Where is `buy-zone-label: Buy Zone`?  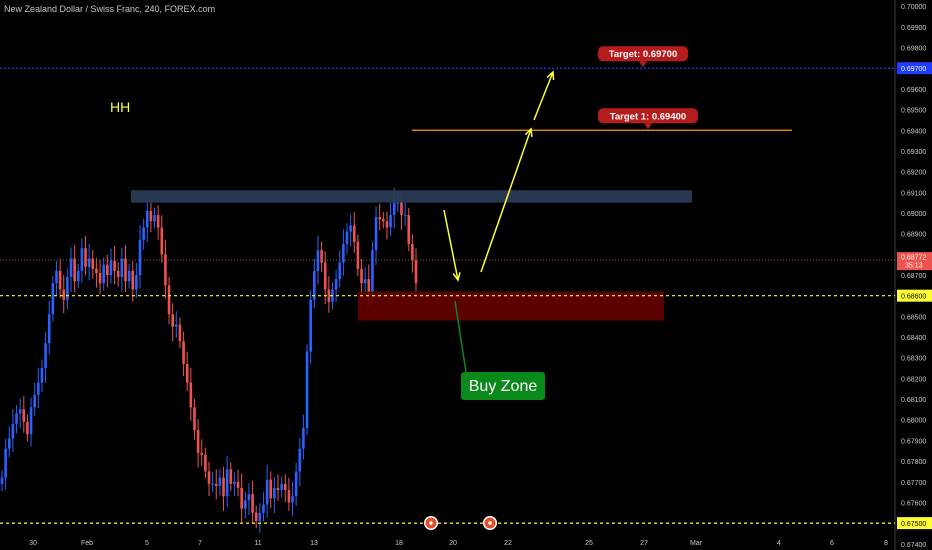 buy-zone-label: Buy Zone is located at coordinates (503, 386).